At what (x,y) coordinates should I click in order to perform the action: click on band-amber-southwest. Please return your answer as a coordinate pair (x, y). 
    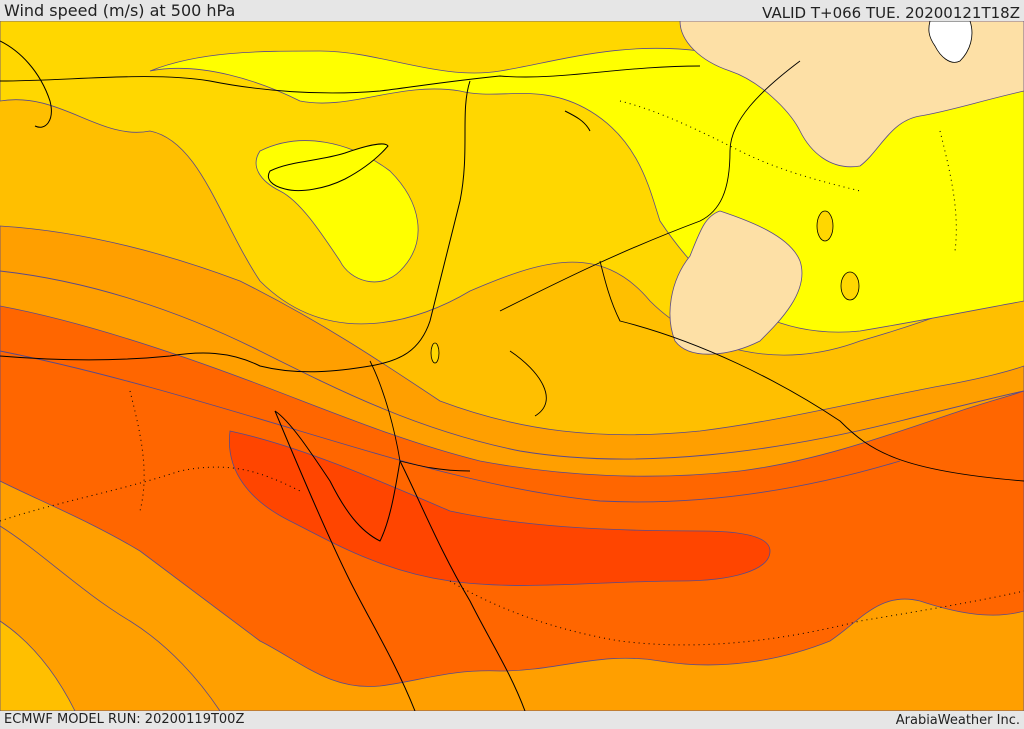
    Looking at the image, I should click on (38, 665).